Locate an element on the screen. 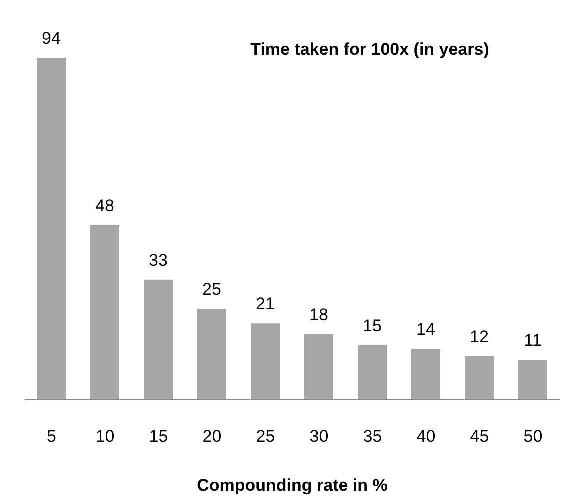 The width and height of the screenshot is (578, 497). x-tick-label: 30 is located at coordinates (319, 436).